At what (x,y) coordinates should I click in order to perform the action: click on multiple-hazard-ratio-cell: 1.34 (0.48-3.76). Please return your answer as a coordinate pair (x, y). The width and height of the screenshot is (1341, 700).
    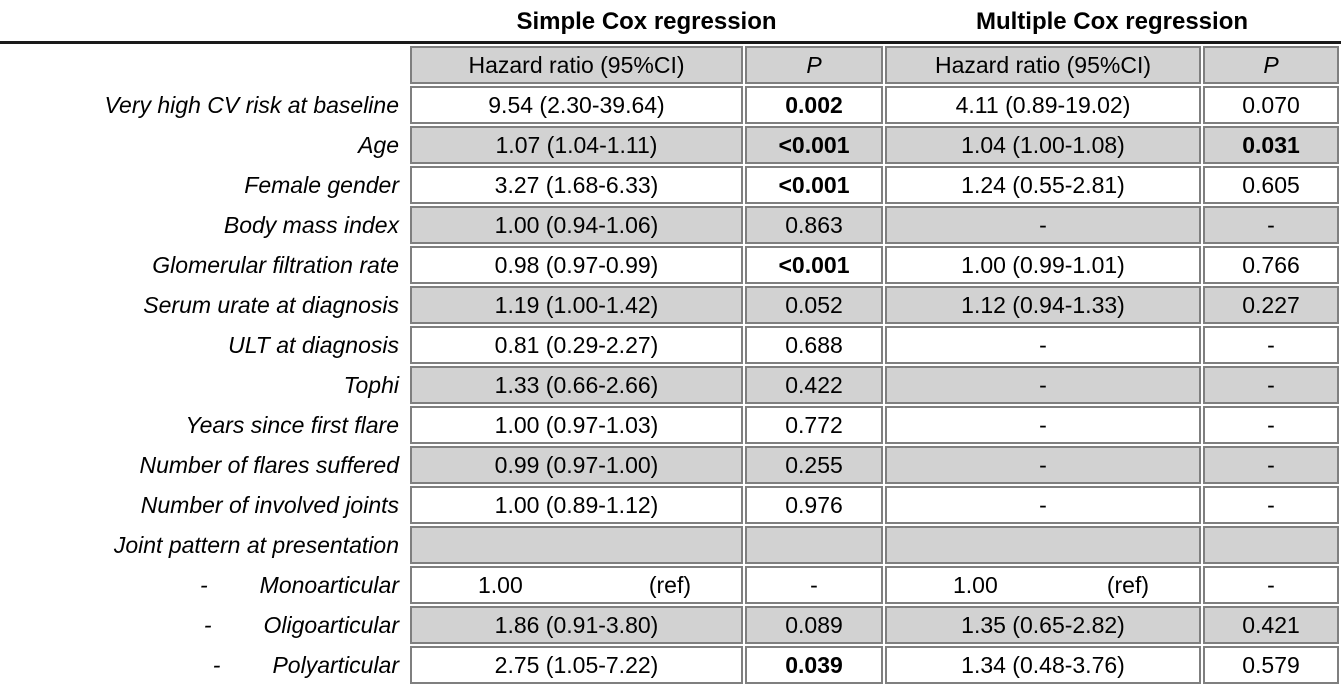
    Looking at the image, I should click on (1043, 665).